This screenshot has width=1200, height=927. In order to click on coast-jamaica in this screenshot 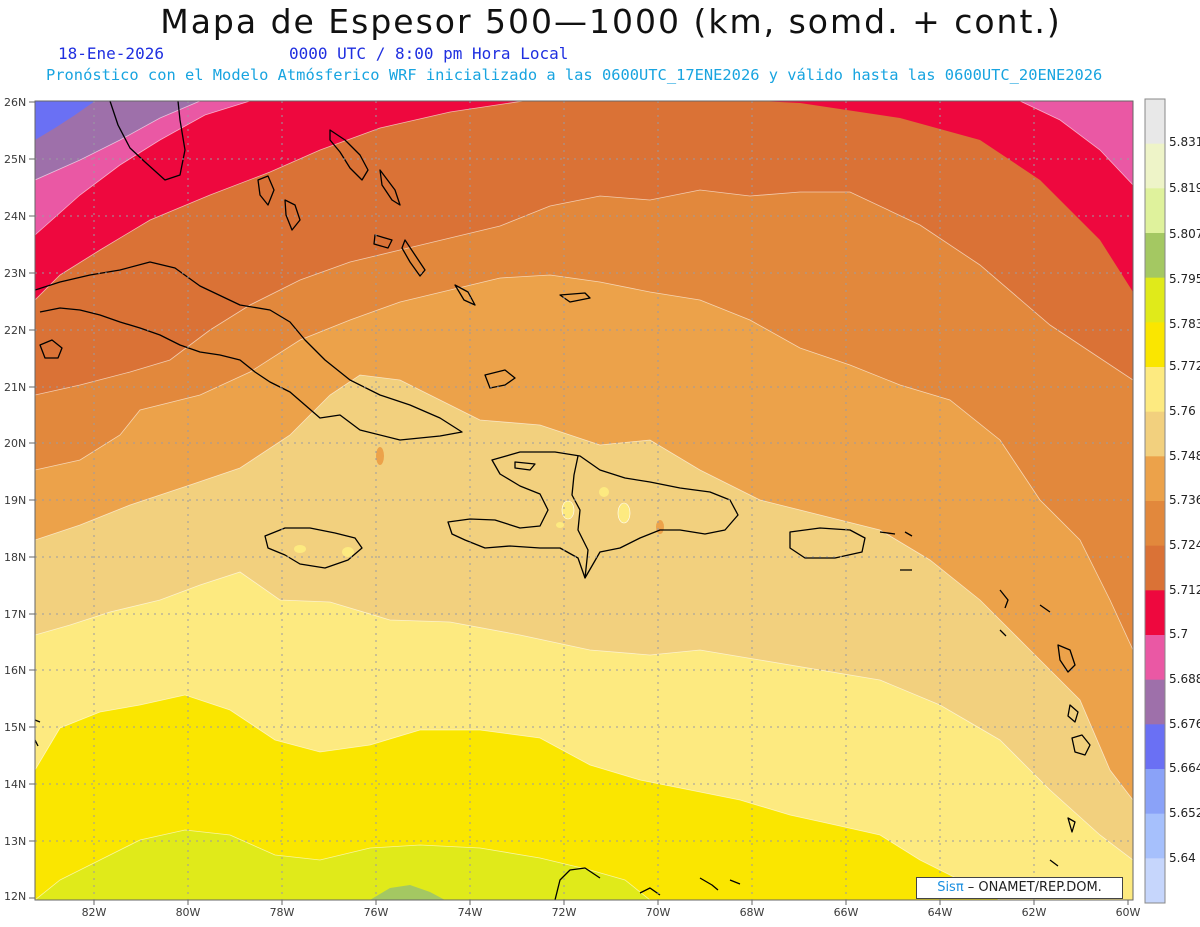, I will do `click(313, 548)`.